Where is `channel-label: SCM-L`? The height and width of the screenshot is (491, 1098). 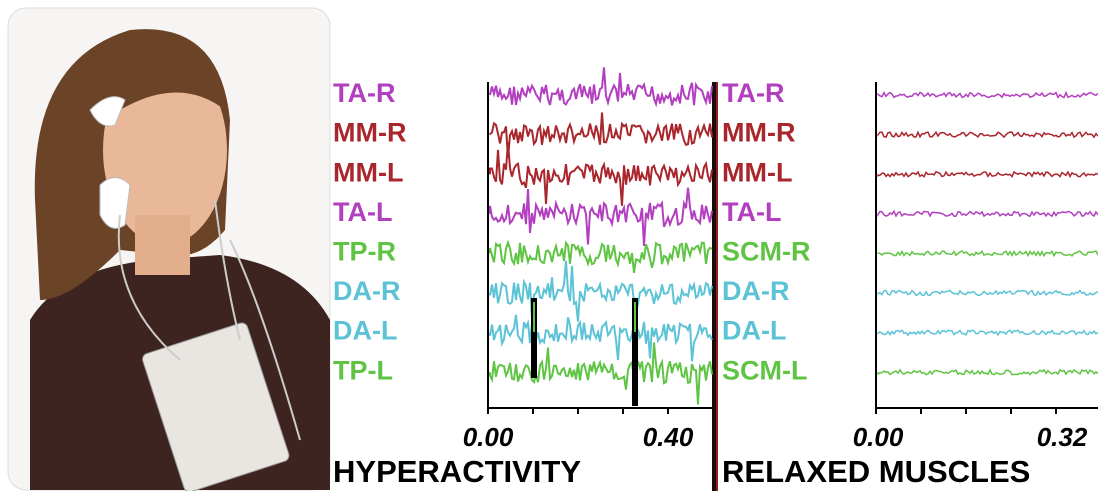
channel-label: SCM-L is located at coordinates (764, 370).